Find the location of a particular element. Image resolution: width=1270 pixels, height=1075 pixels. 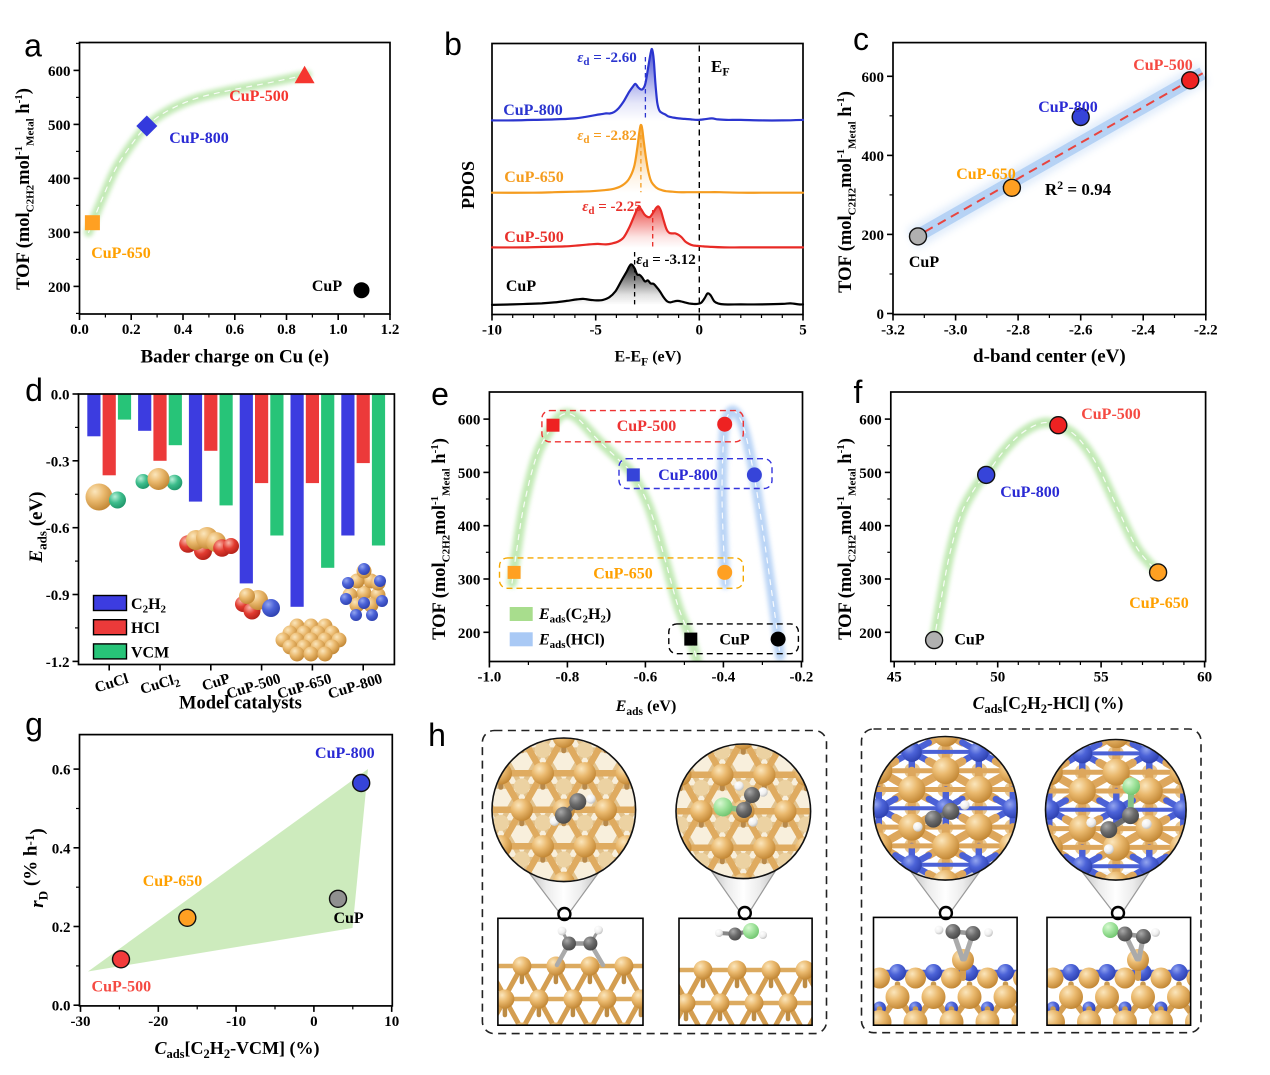

svg-text: Eads(HCl) is located at coordinates (571, 641).